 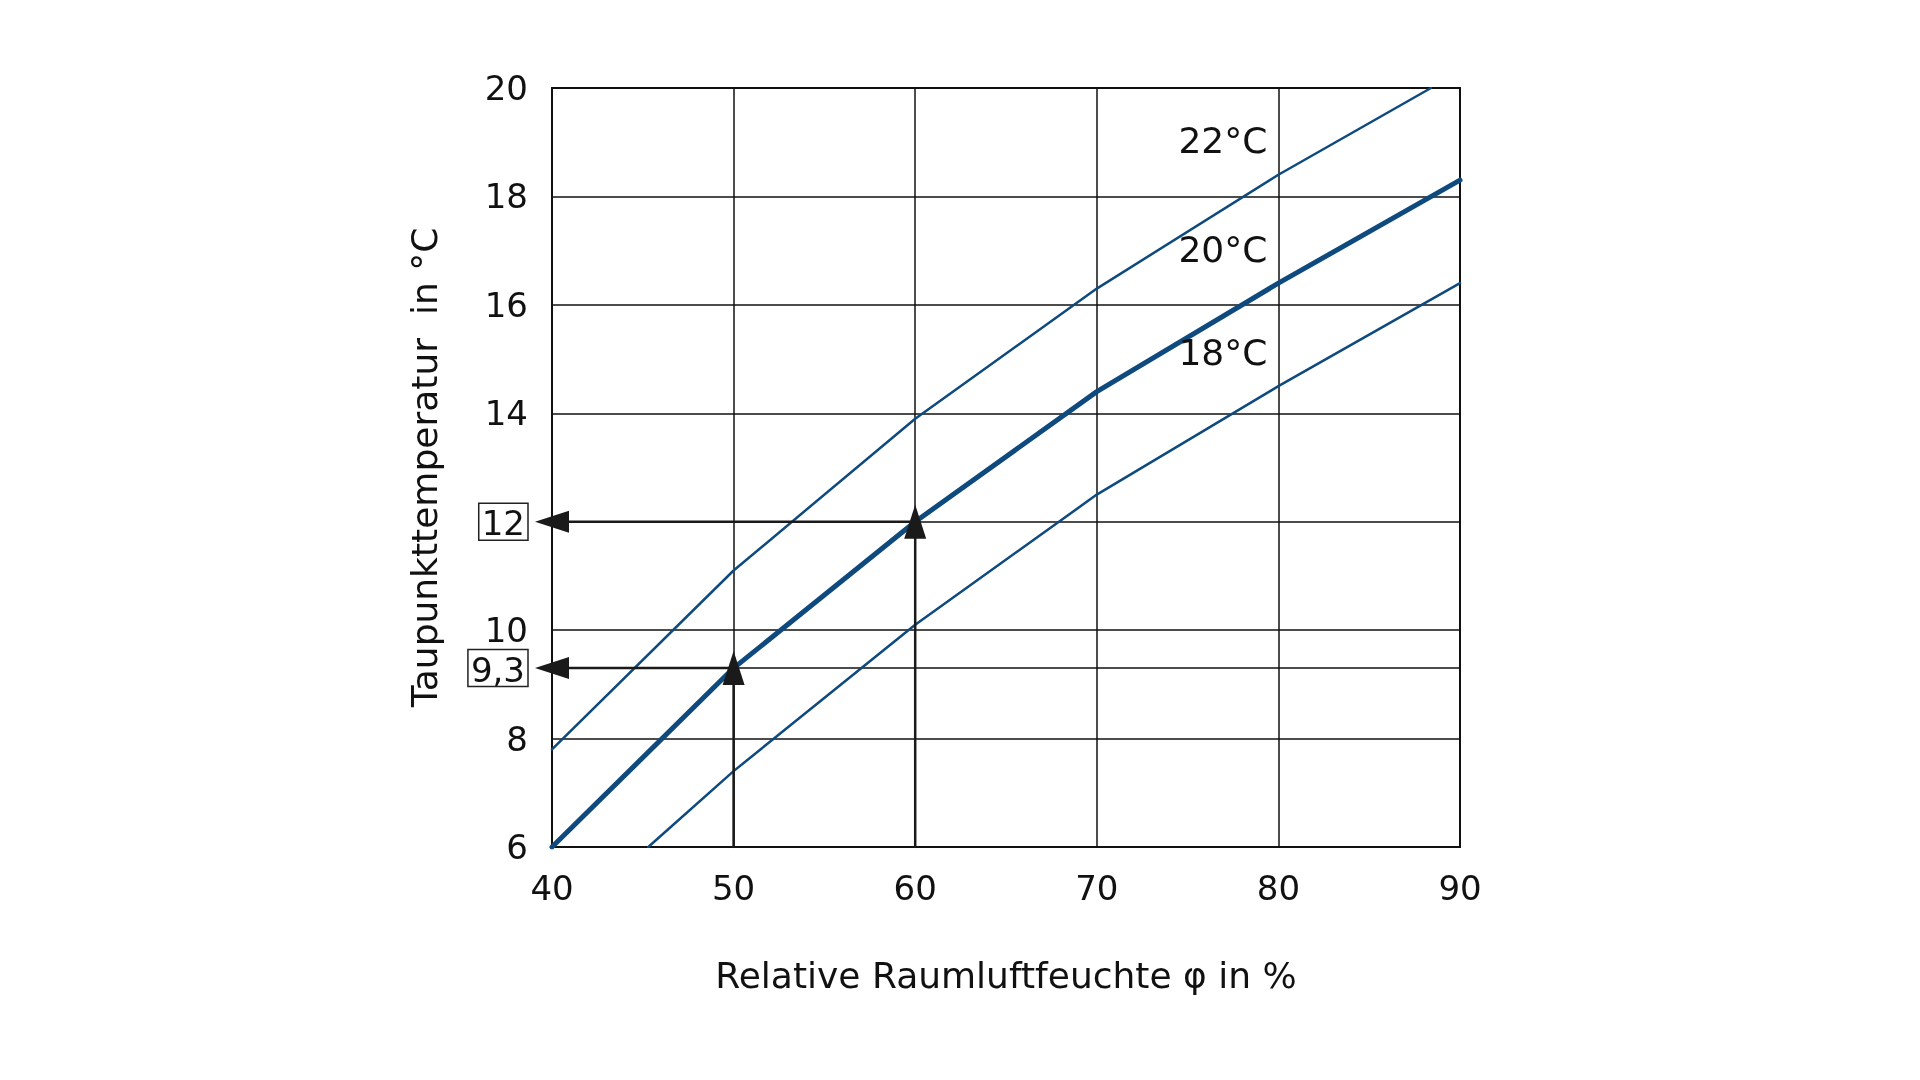 What do you see at coordinates (733, 888) in the screenshot?
I see `x-tick-label: 50` at bounding box center [733, 888].